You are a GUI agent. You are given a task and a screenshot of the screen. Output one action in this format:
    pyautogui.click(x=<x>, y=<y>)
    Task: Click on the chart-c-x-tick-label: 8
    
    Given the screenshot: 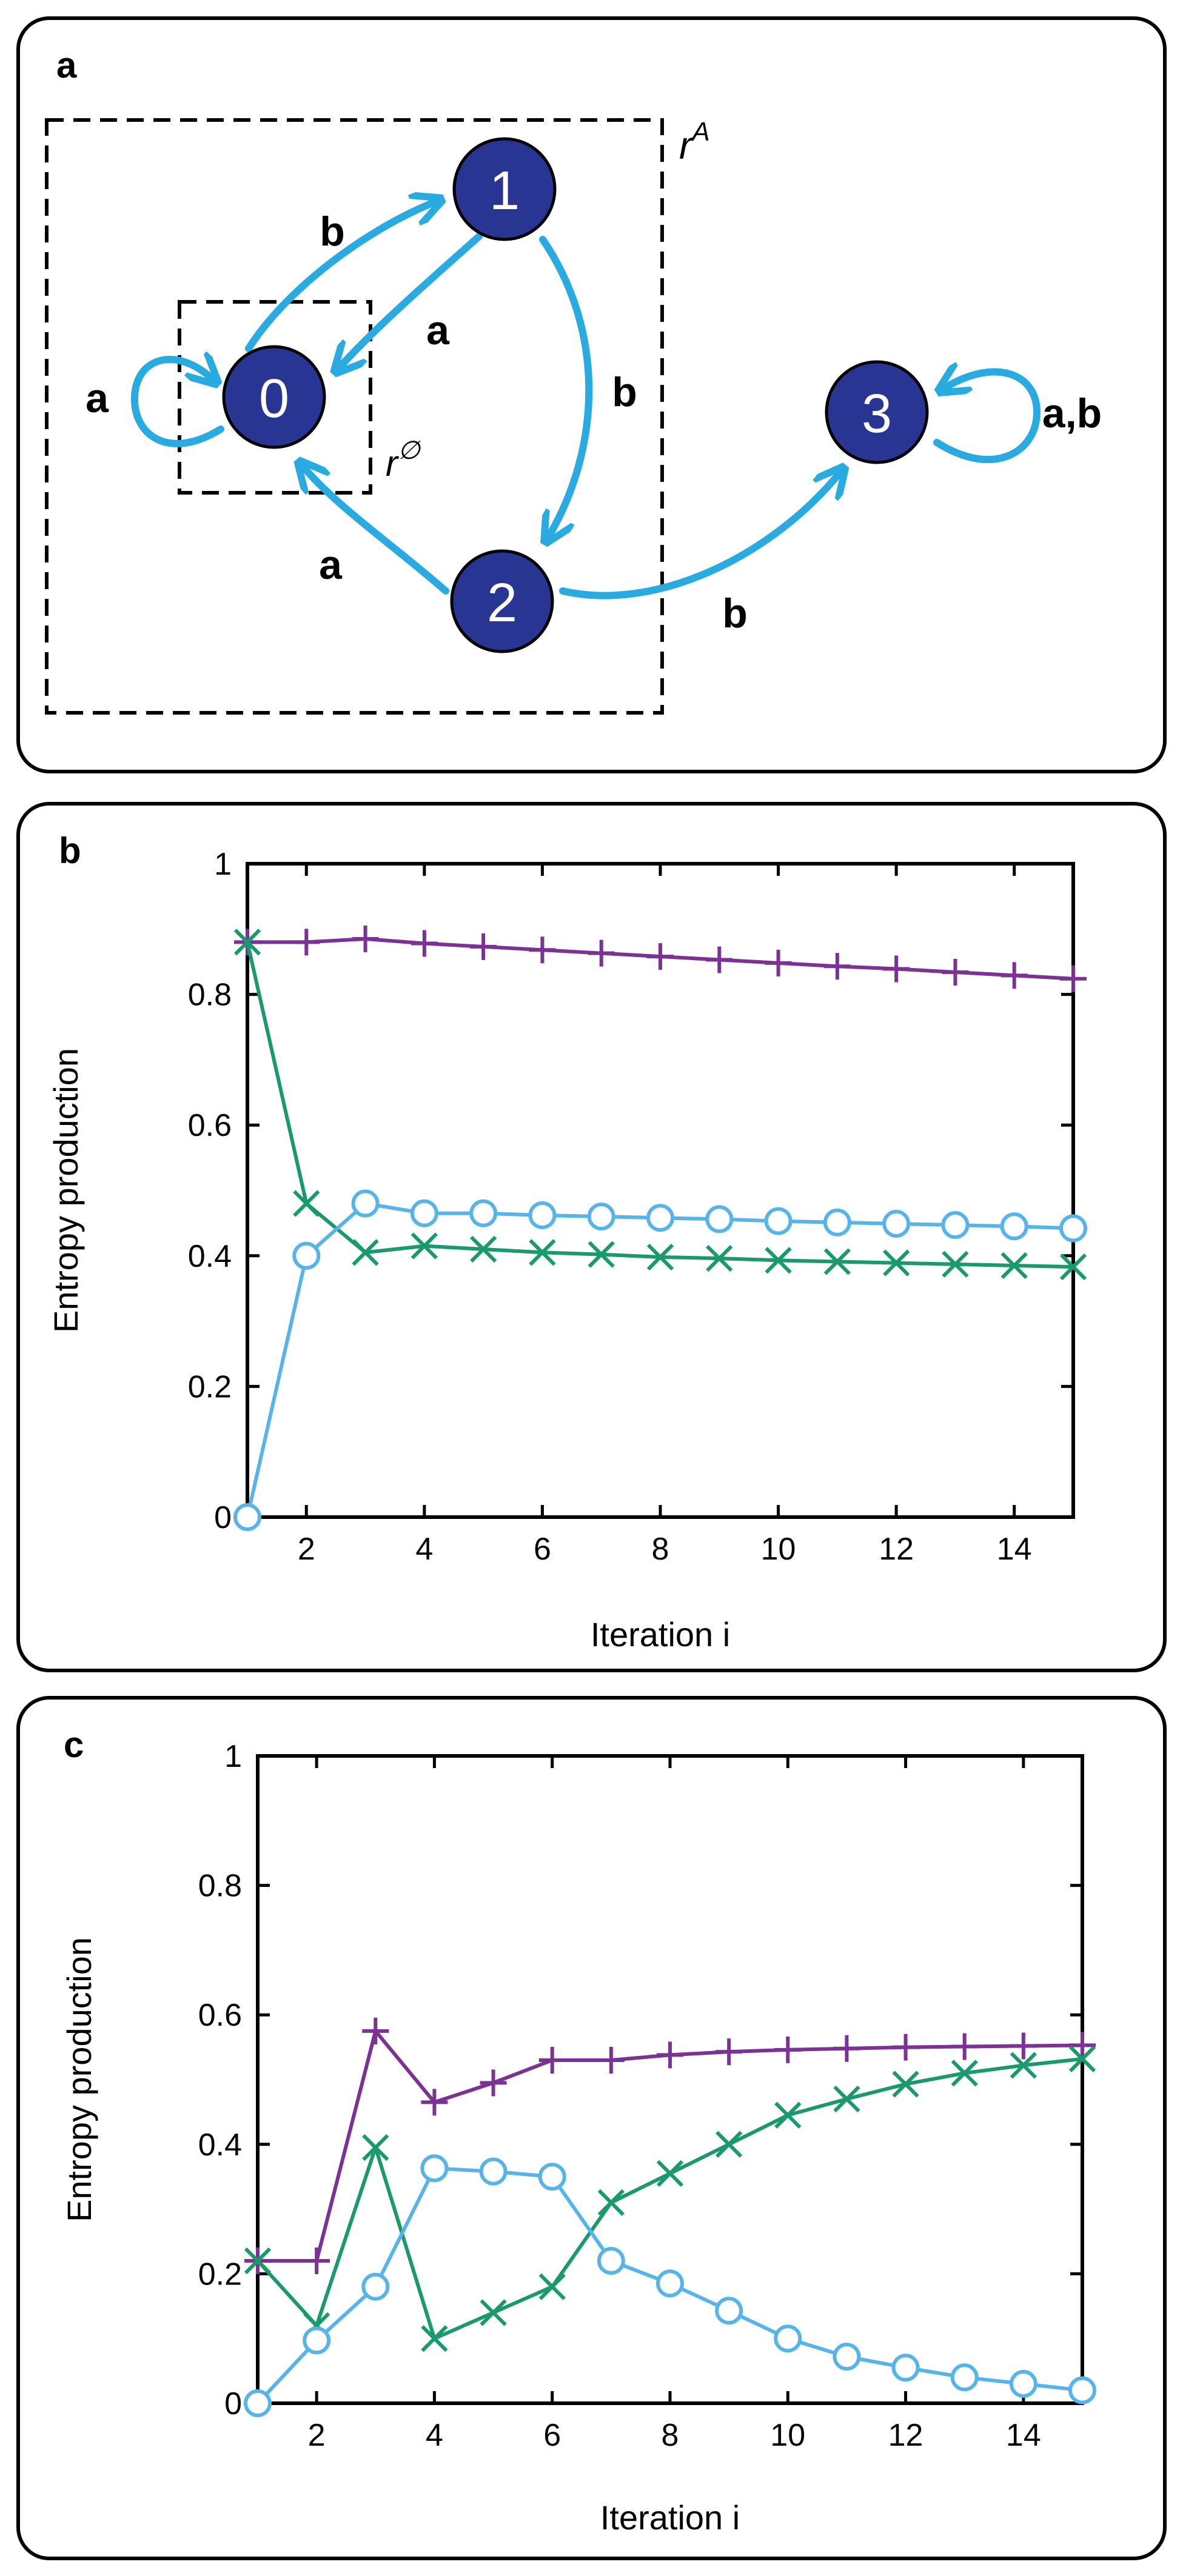 What is the action you would take?
    pyautogui.click(x=670, y=2435)
    